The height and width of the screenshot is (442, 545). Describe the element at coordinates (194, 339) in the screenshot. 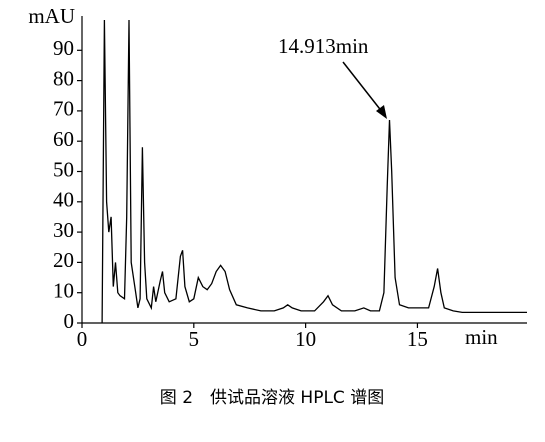

I see `x-tick-label: 5` at that location.